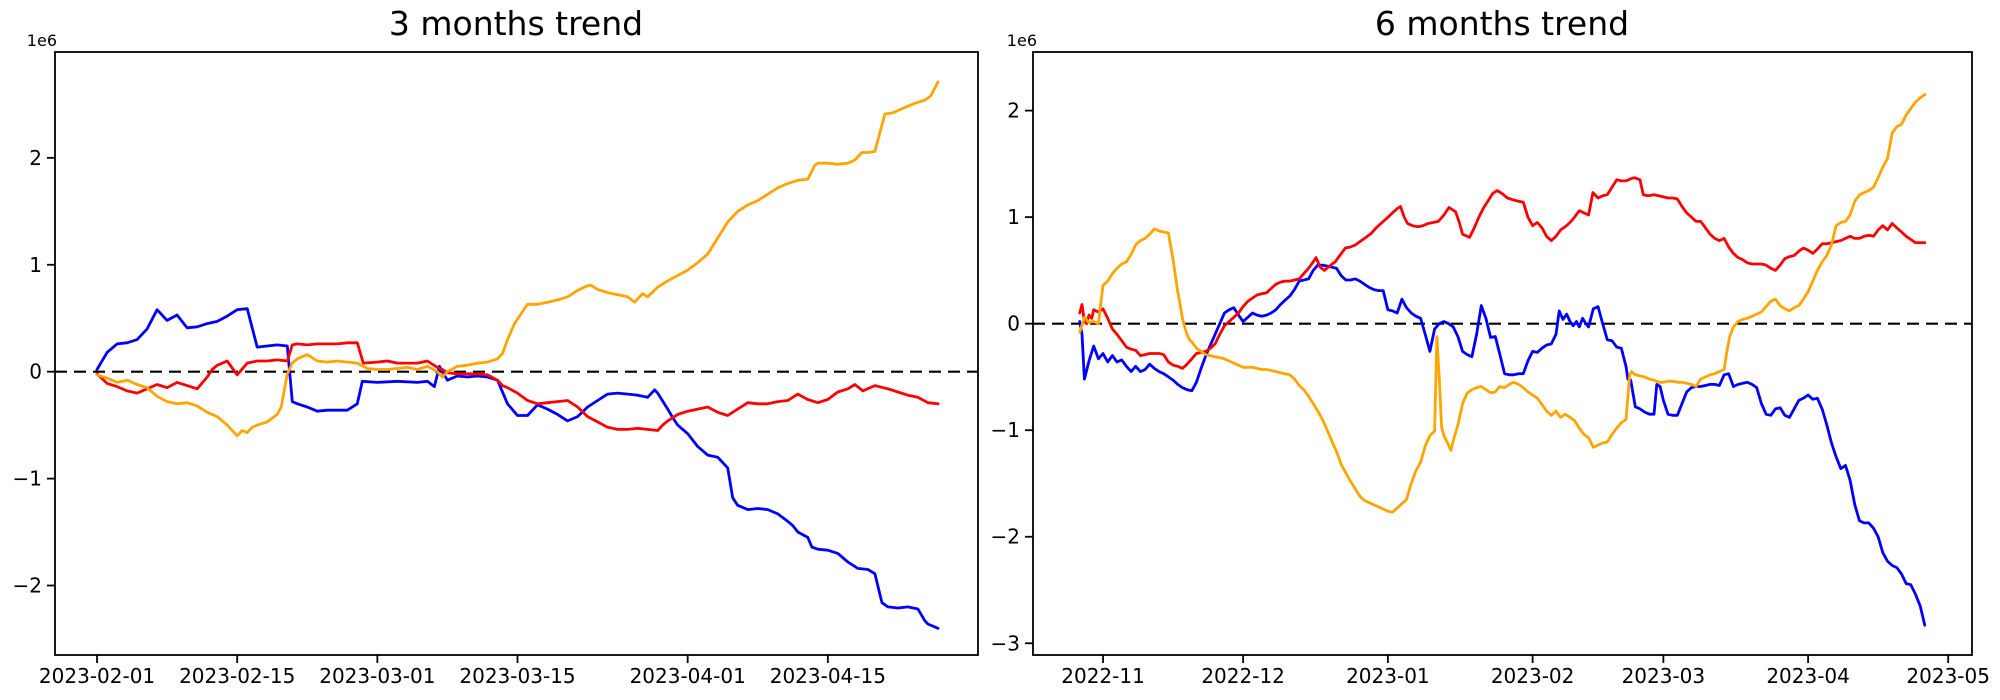 This screenshot has width=2000, height=700. What do you see at coordinates (1243, 676) in the screenshot?
I see `x-tick-label: 2022-12` at bounding box center [1243, 676].